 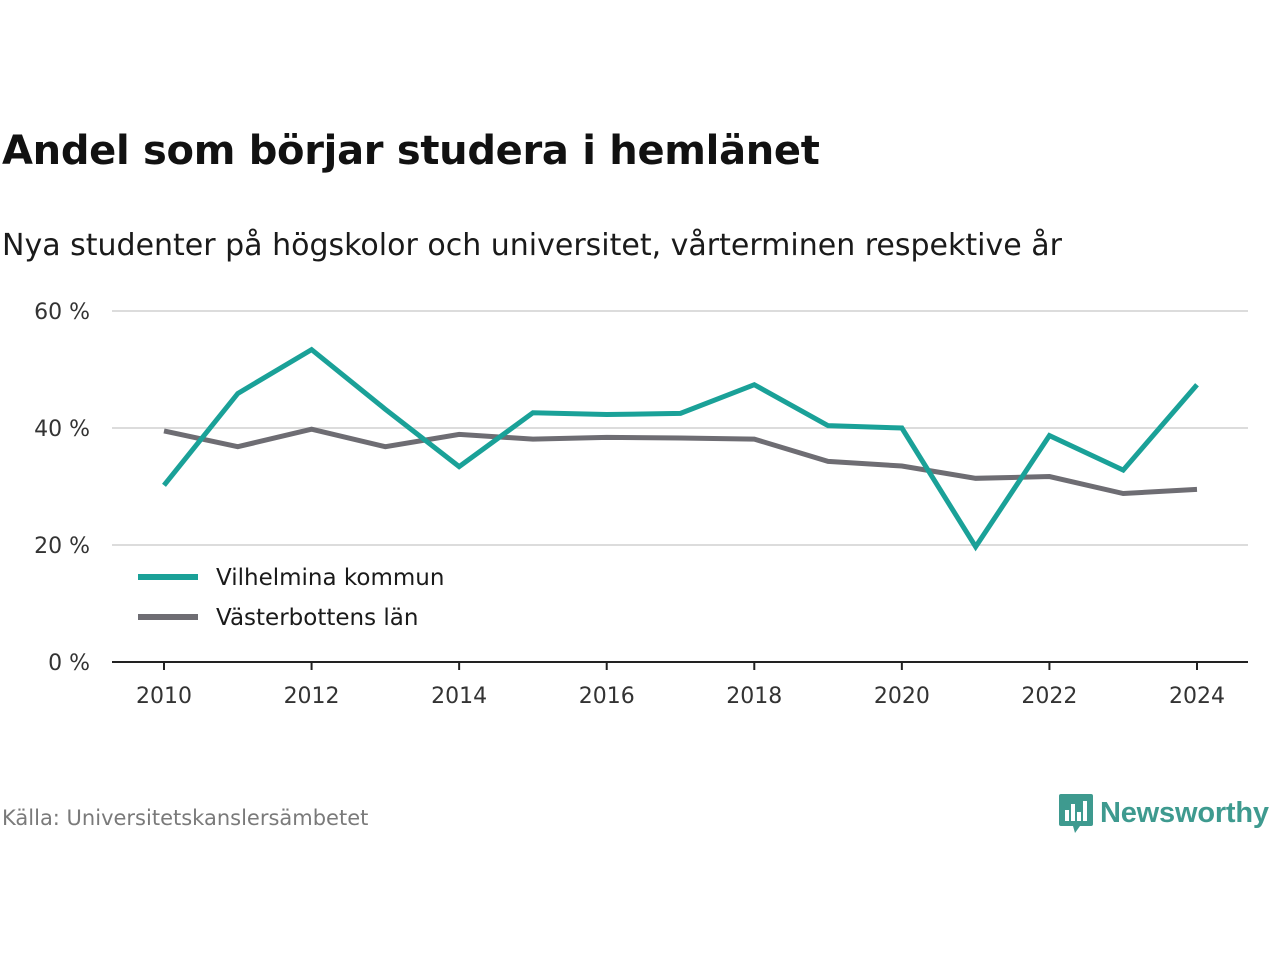 I want to click on series-line-vasterbotten, so click(x=680, y=461).